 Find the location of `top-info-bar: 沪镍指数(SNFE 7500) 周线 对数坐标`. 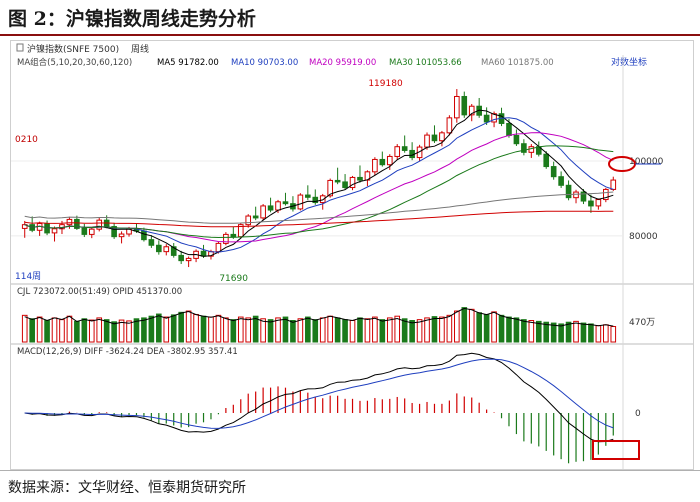

top-info-bar: 沪镍指数(SNFE 7500) 周线 对数坐标 is located at coordinates (331, 55).